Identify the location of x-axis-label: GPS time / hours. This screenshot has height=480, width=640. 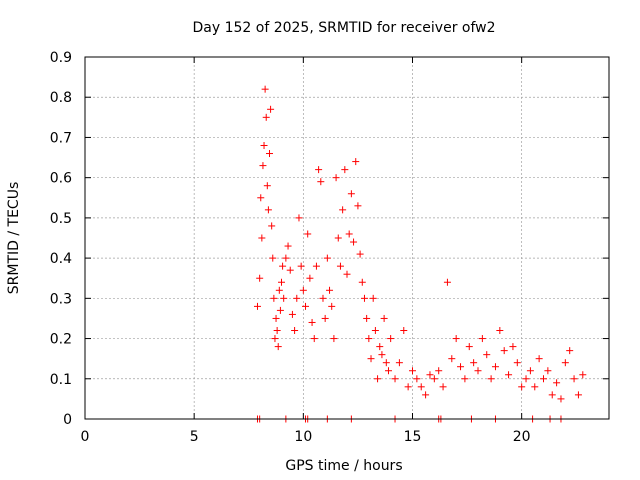
(343, 466).